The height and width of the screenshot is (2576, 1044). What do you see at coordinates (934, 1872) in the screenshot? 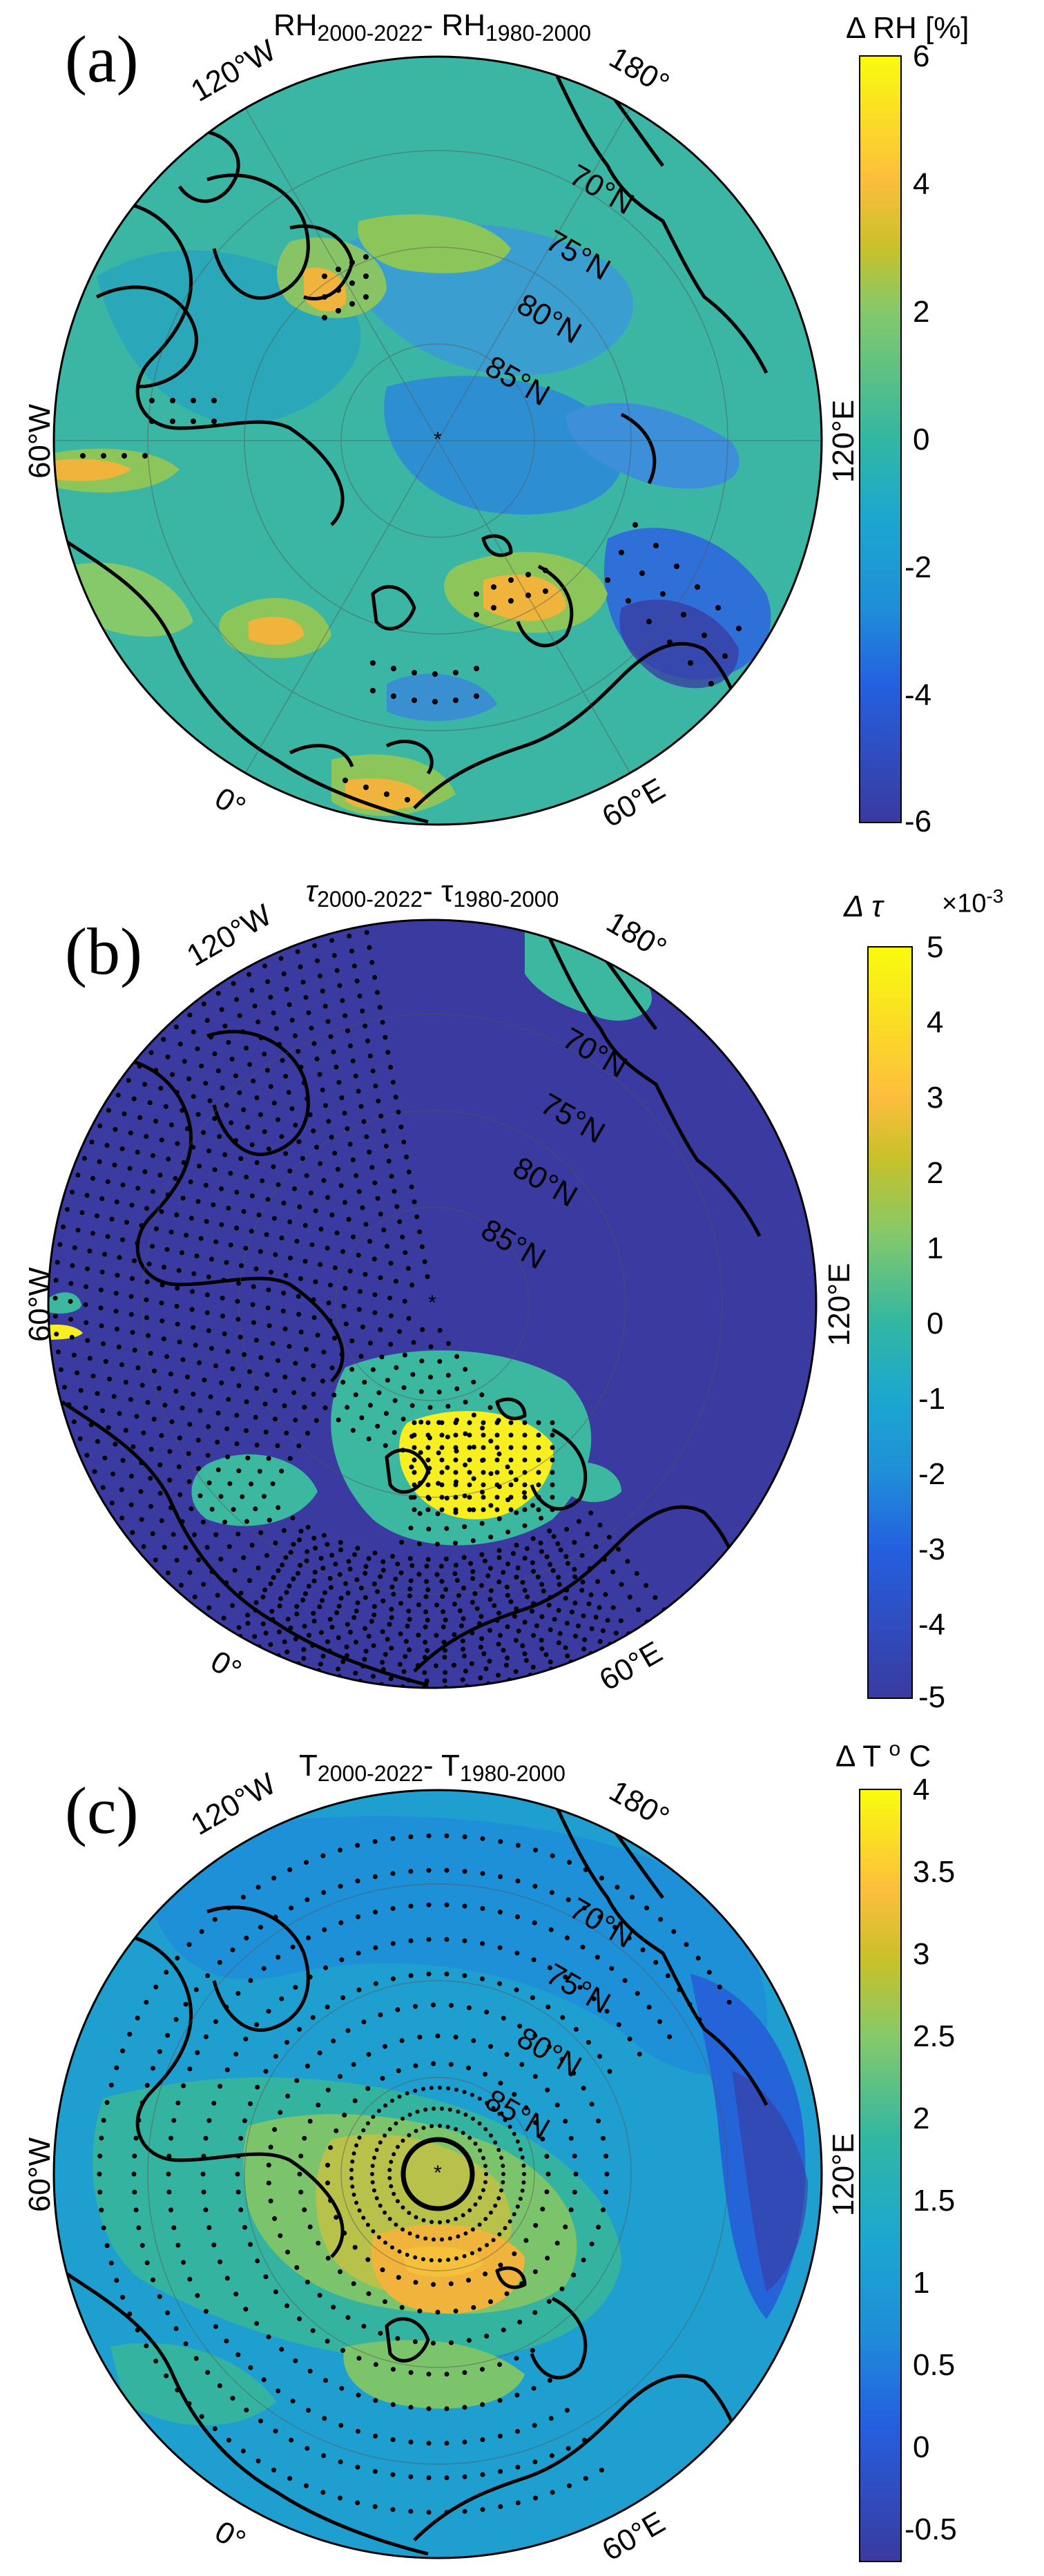
I see `colorbar-tick: 3.5` at bounding box center [934, 1872].